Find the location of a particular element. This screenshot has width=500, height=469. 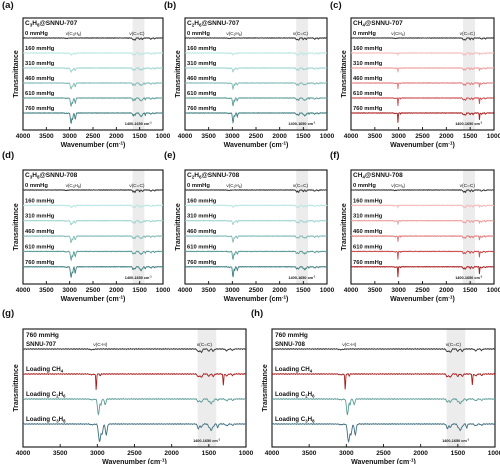

panel-letter: (d) is located at coordinates (8, 155).